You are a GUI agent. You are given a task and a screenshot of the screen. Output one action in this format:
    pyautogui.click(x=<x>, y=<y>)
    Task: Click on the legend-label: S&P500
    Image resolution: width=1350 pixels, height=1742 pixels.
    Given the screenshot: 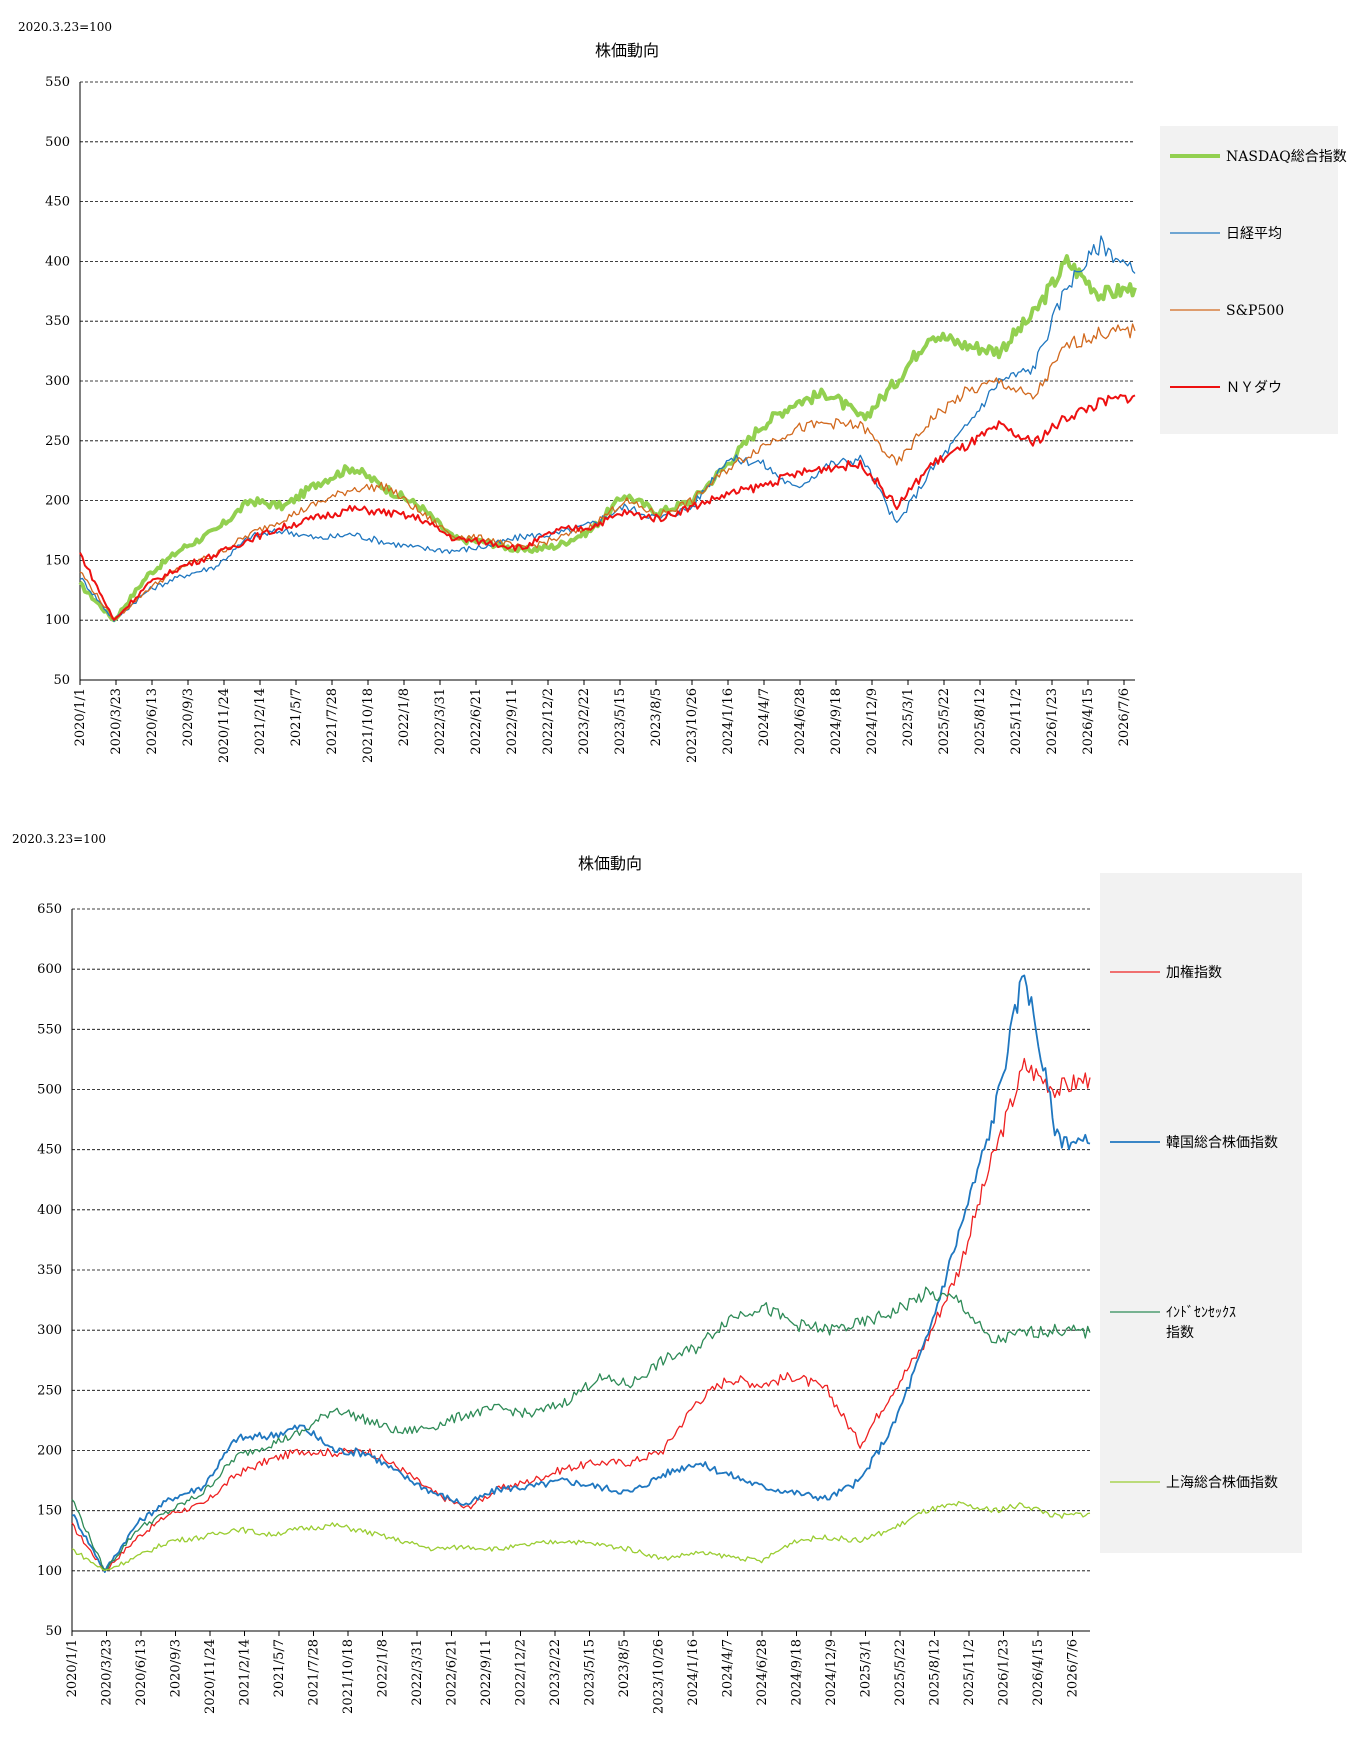 What is the action you would take?
    pyautogui.click(x=1255, y=311)
    